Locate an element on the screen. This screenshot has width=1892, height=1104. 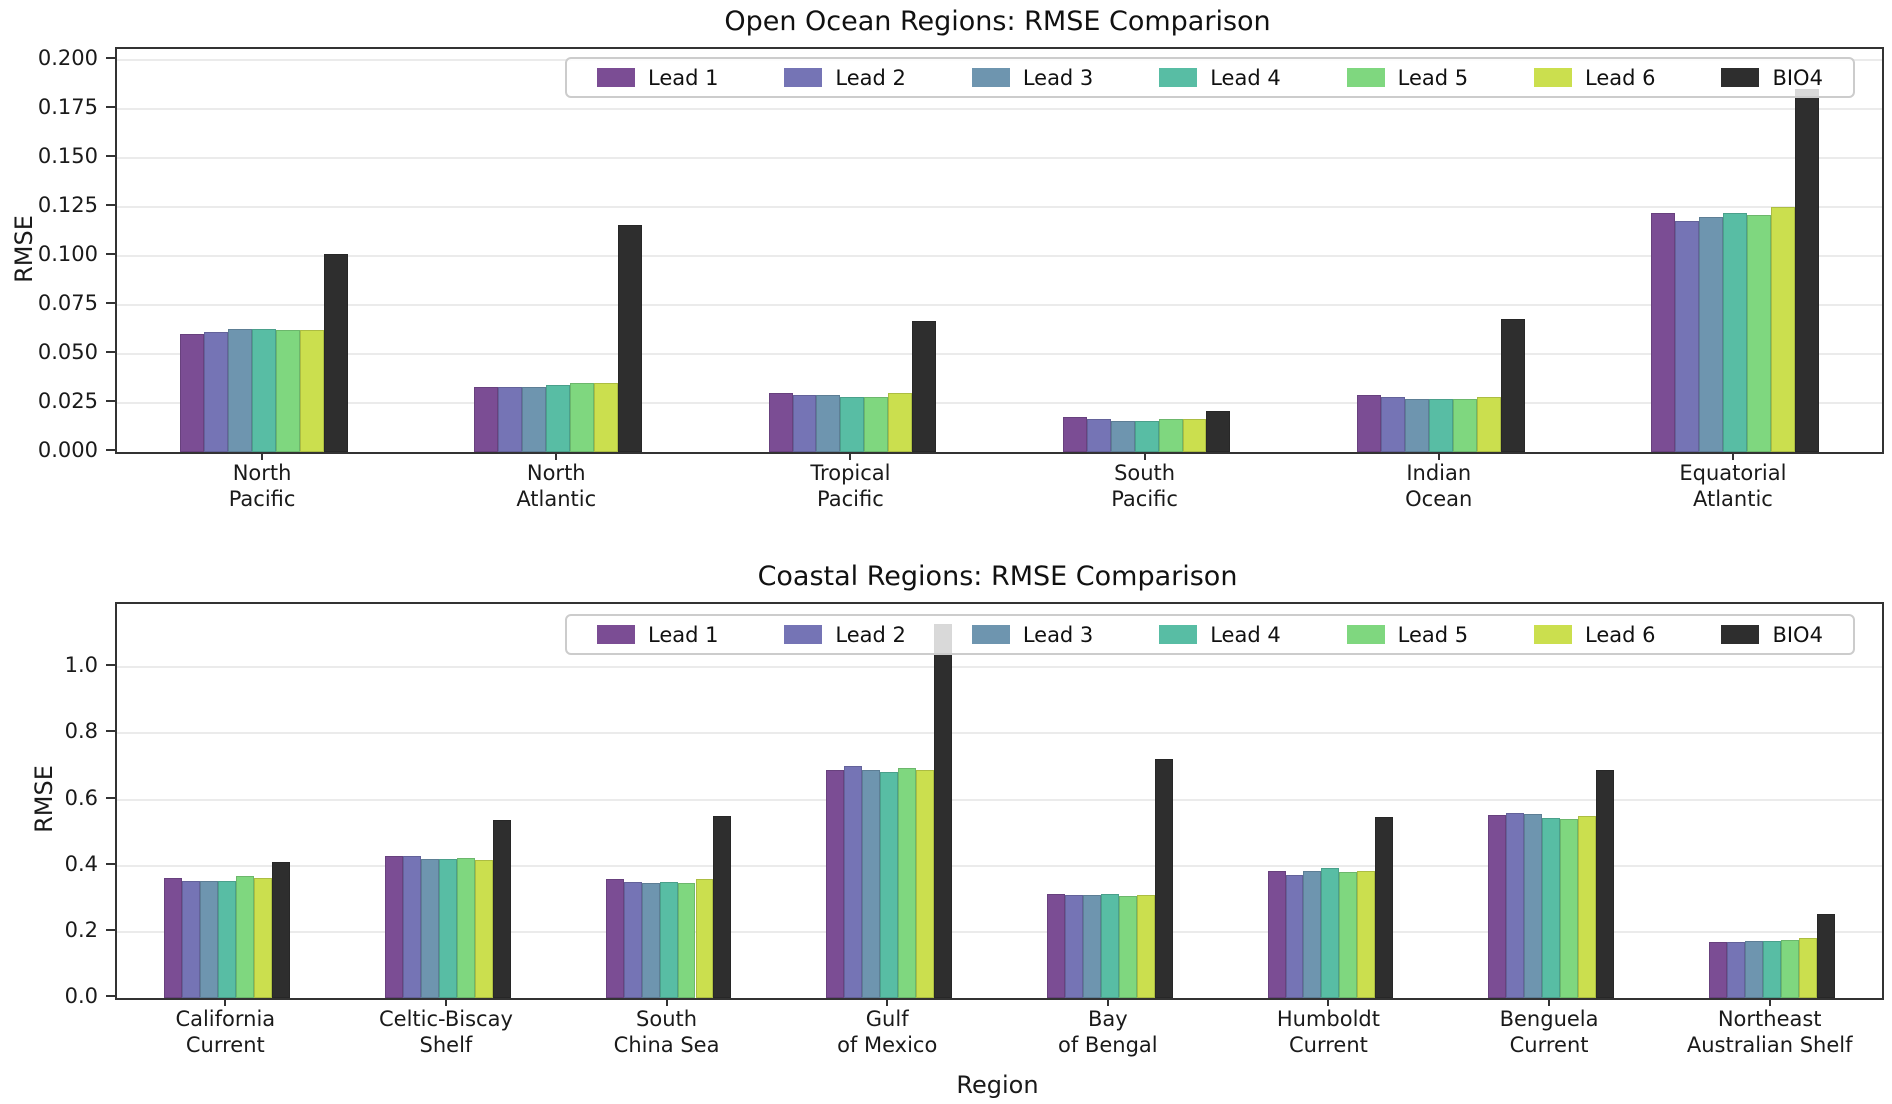
bar-lead4-cat4 is located at coordinates (1109, 946).